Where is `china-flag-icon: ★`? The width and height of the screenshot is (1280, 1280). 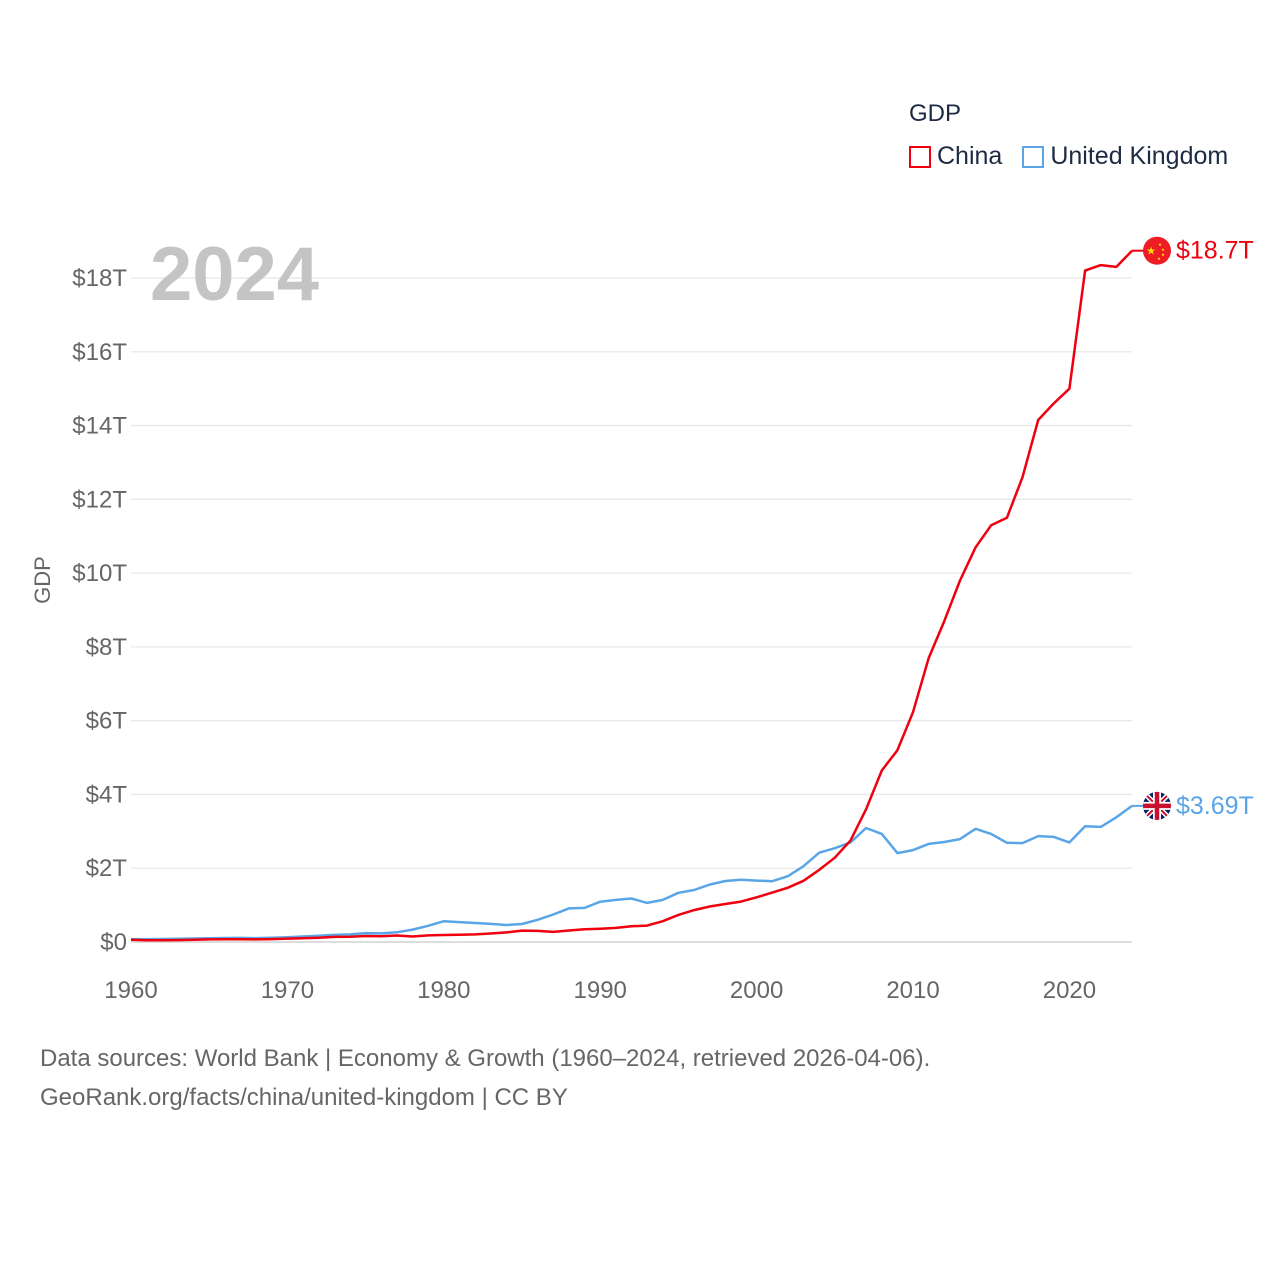
china-flag-icon: ★ is located at coordinates (1157, 250).